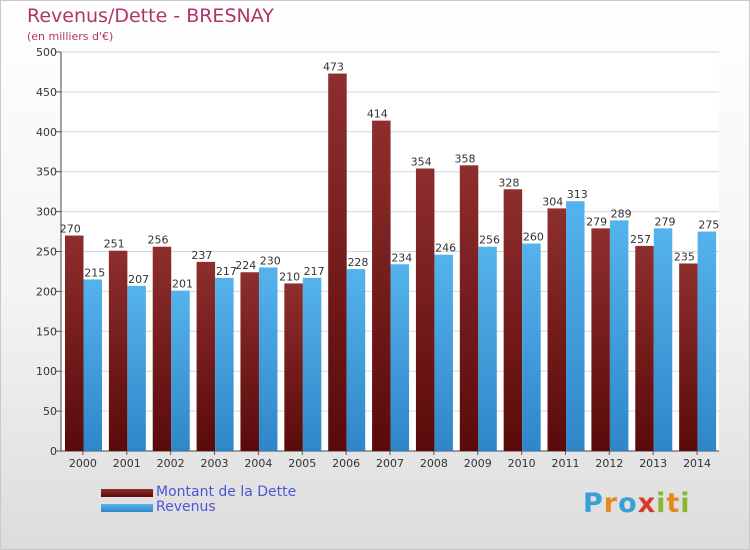 Image resolution: width=750 pixels, height=550 pixels. I want to click on y-tick-label: 250, so click(46, 252).